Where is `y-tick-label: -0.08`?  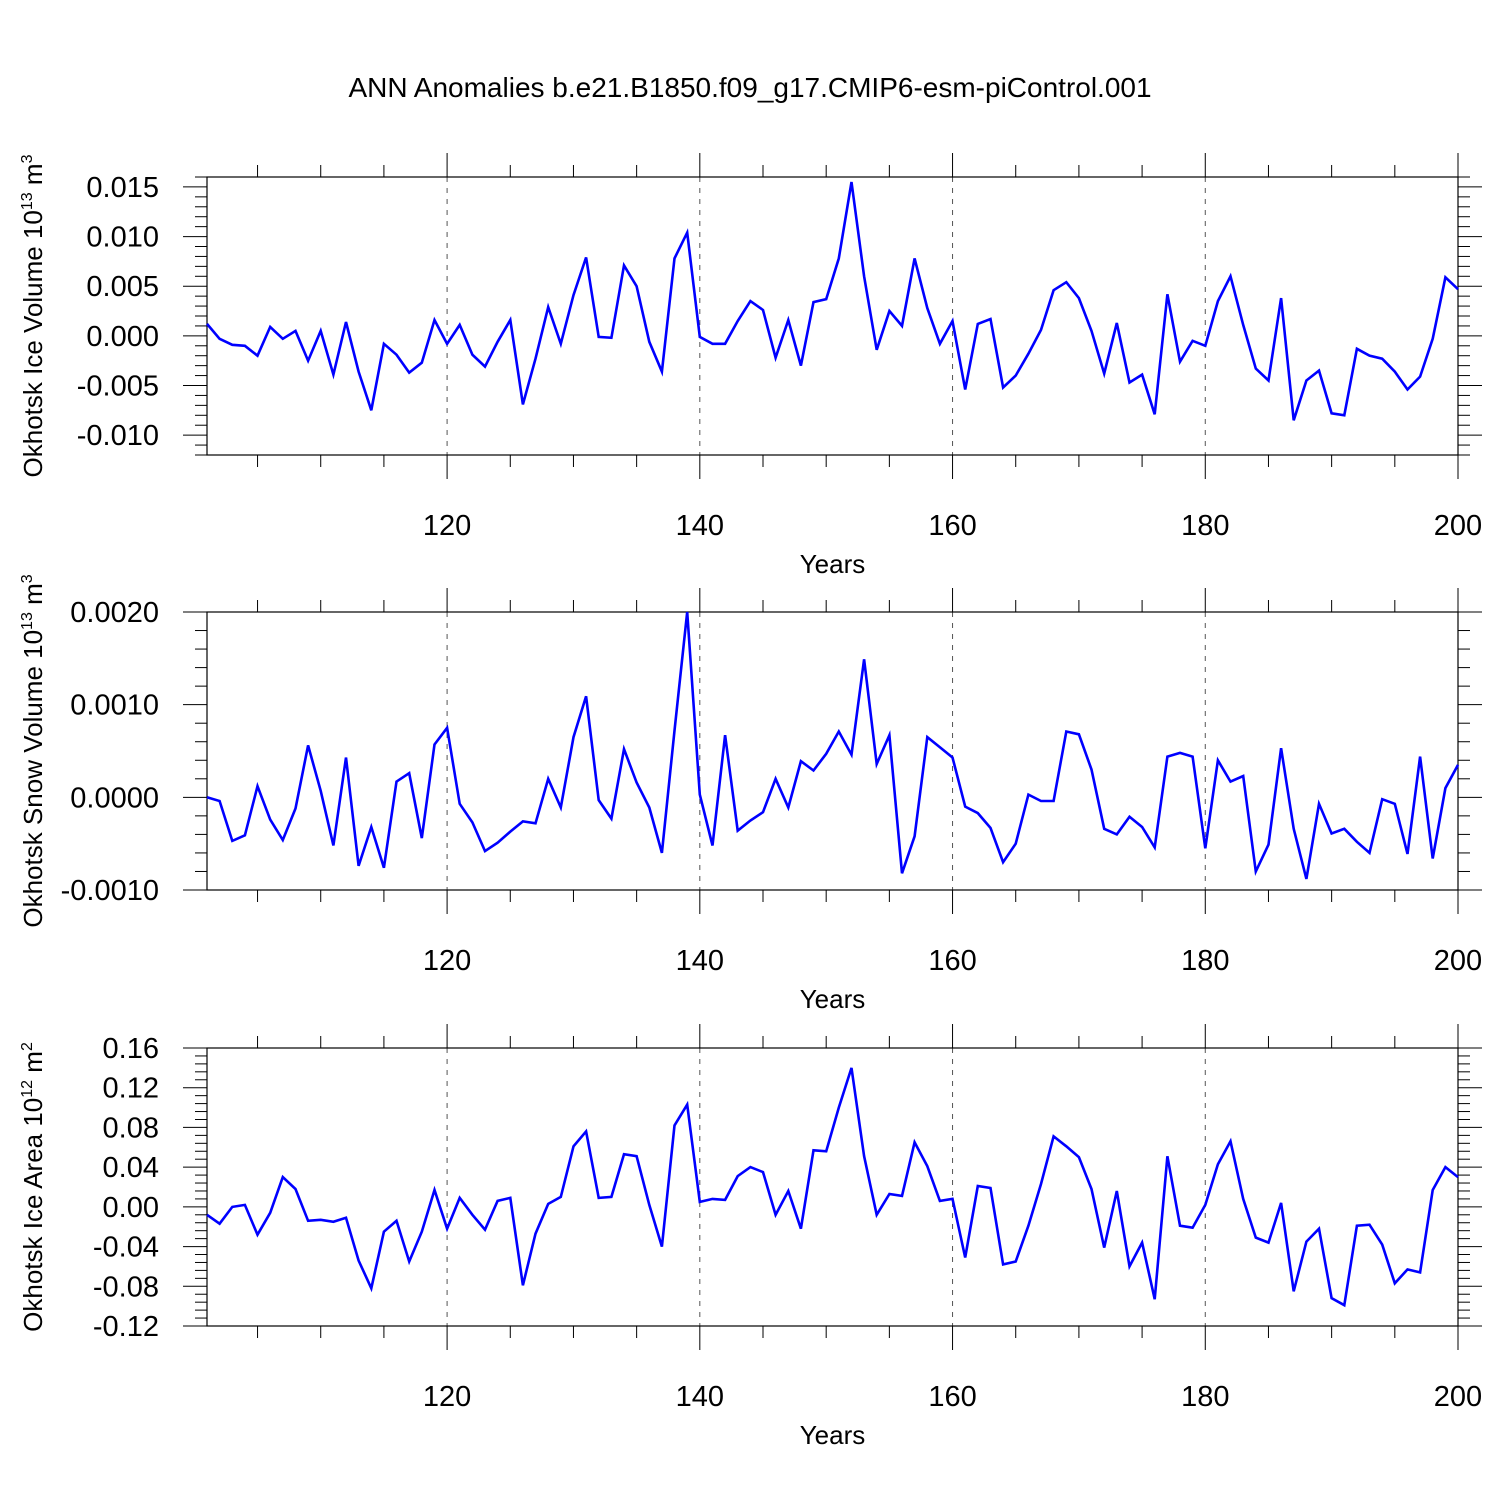
y-tick-label: -0.08 is located at coordinates (126, 1287).